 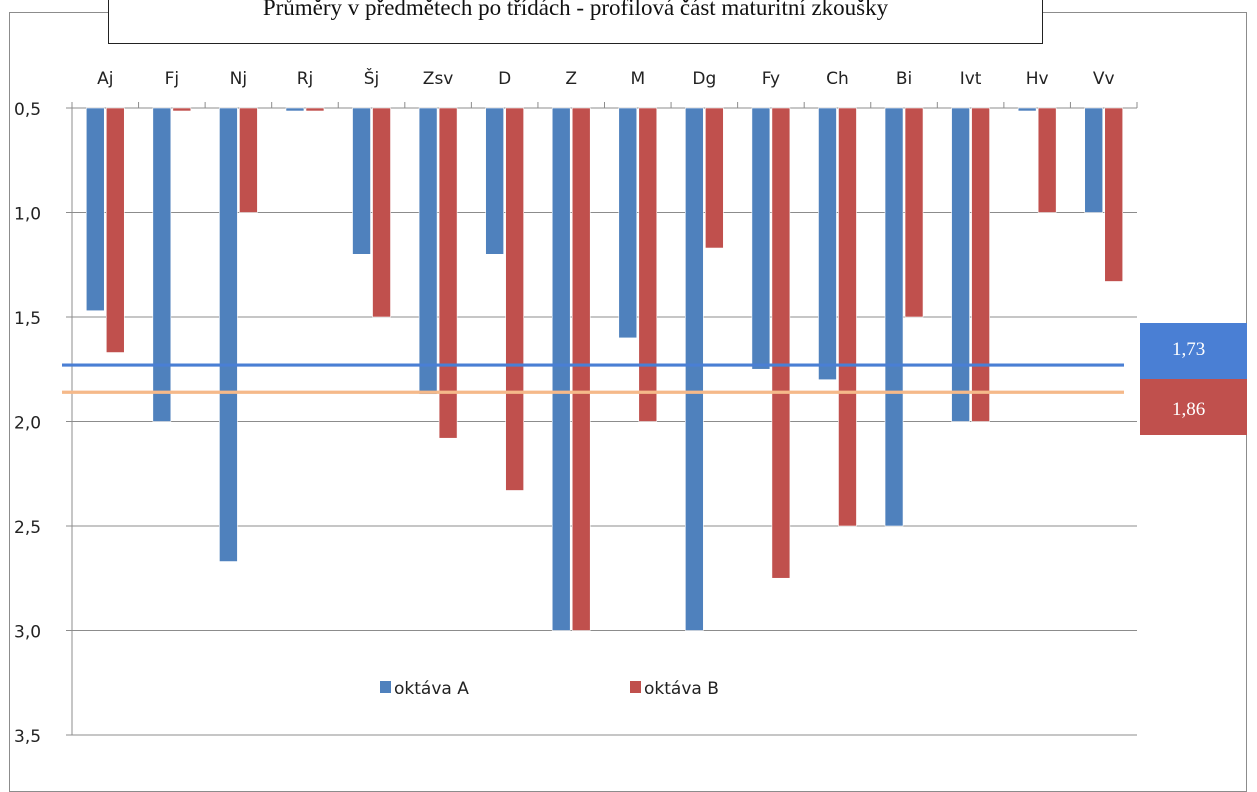 What do you see at coordinates (372, 78) in the screenshot?
I see `x-tick-label: Šj` at bounding box center [372, 78].